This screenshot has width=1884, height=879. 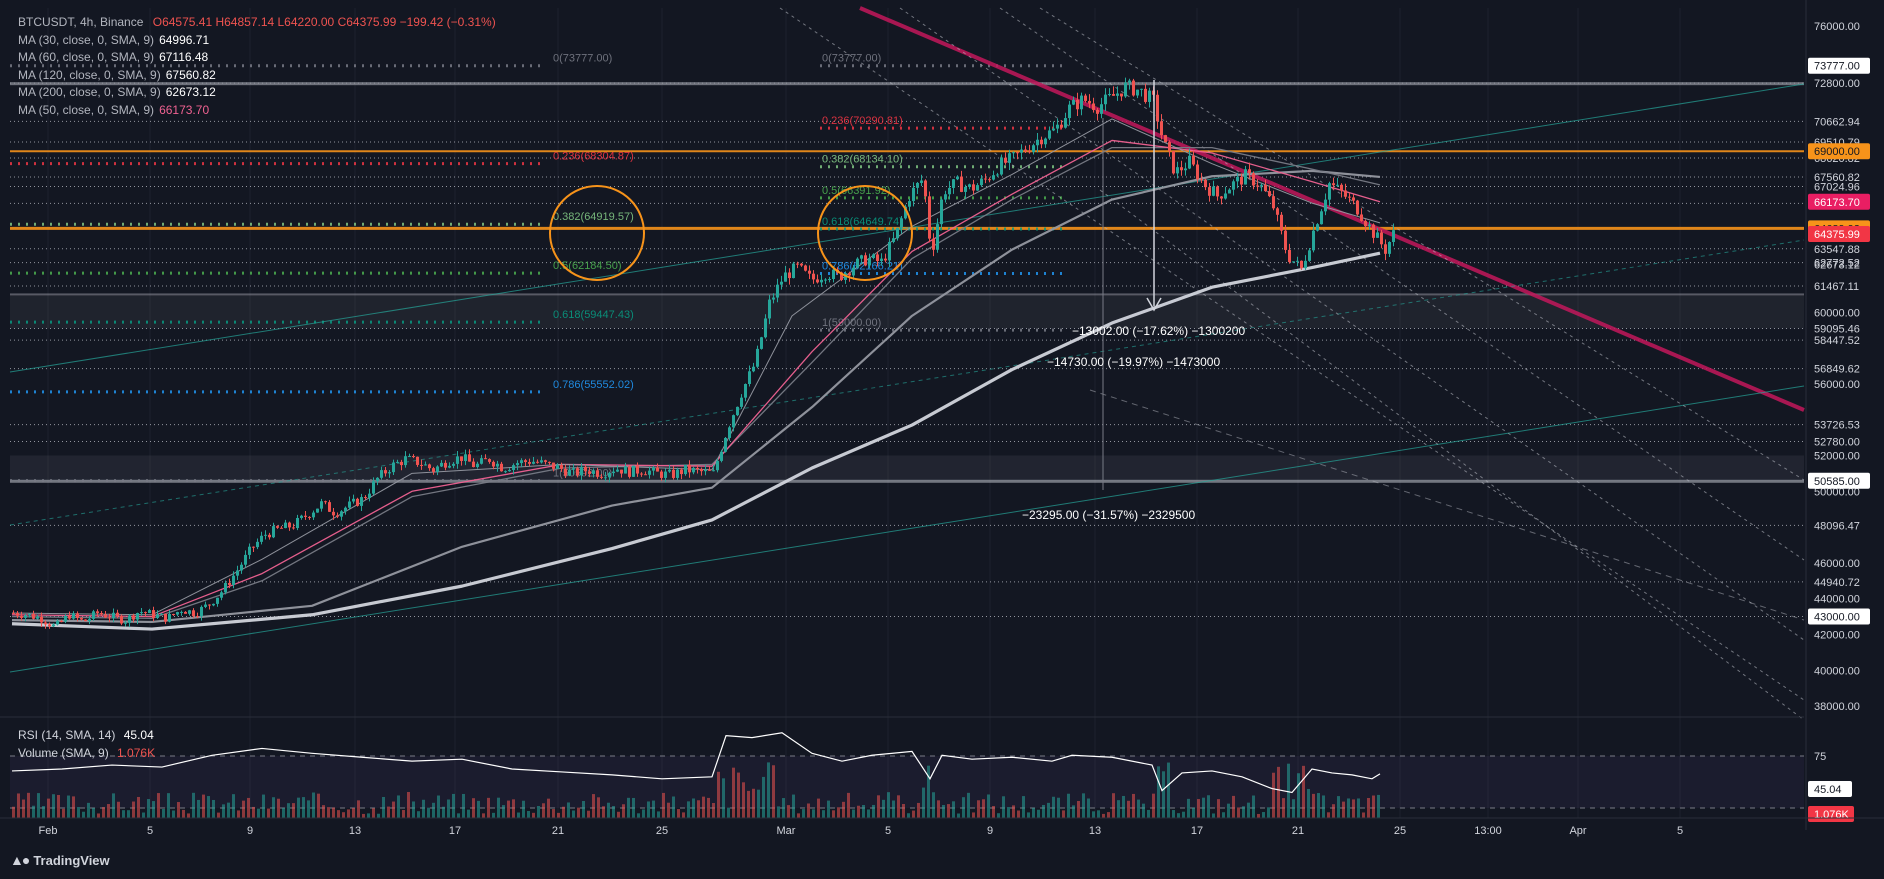 I want to click on fib-level-label: 0(73777.00), so click(x=851, y=59).